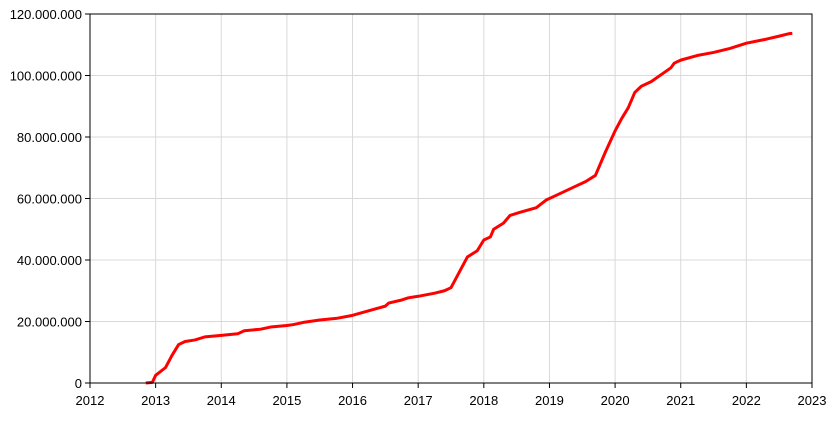 The width and height of the screenshot is (840, 425). What do you see at coordinates (78, 383) in the screenshot?
I see `y-tick-label: 0` at bounding box center [78, 383].